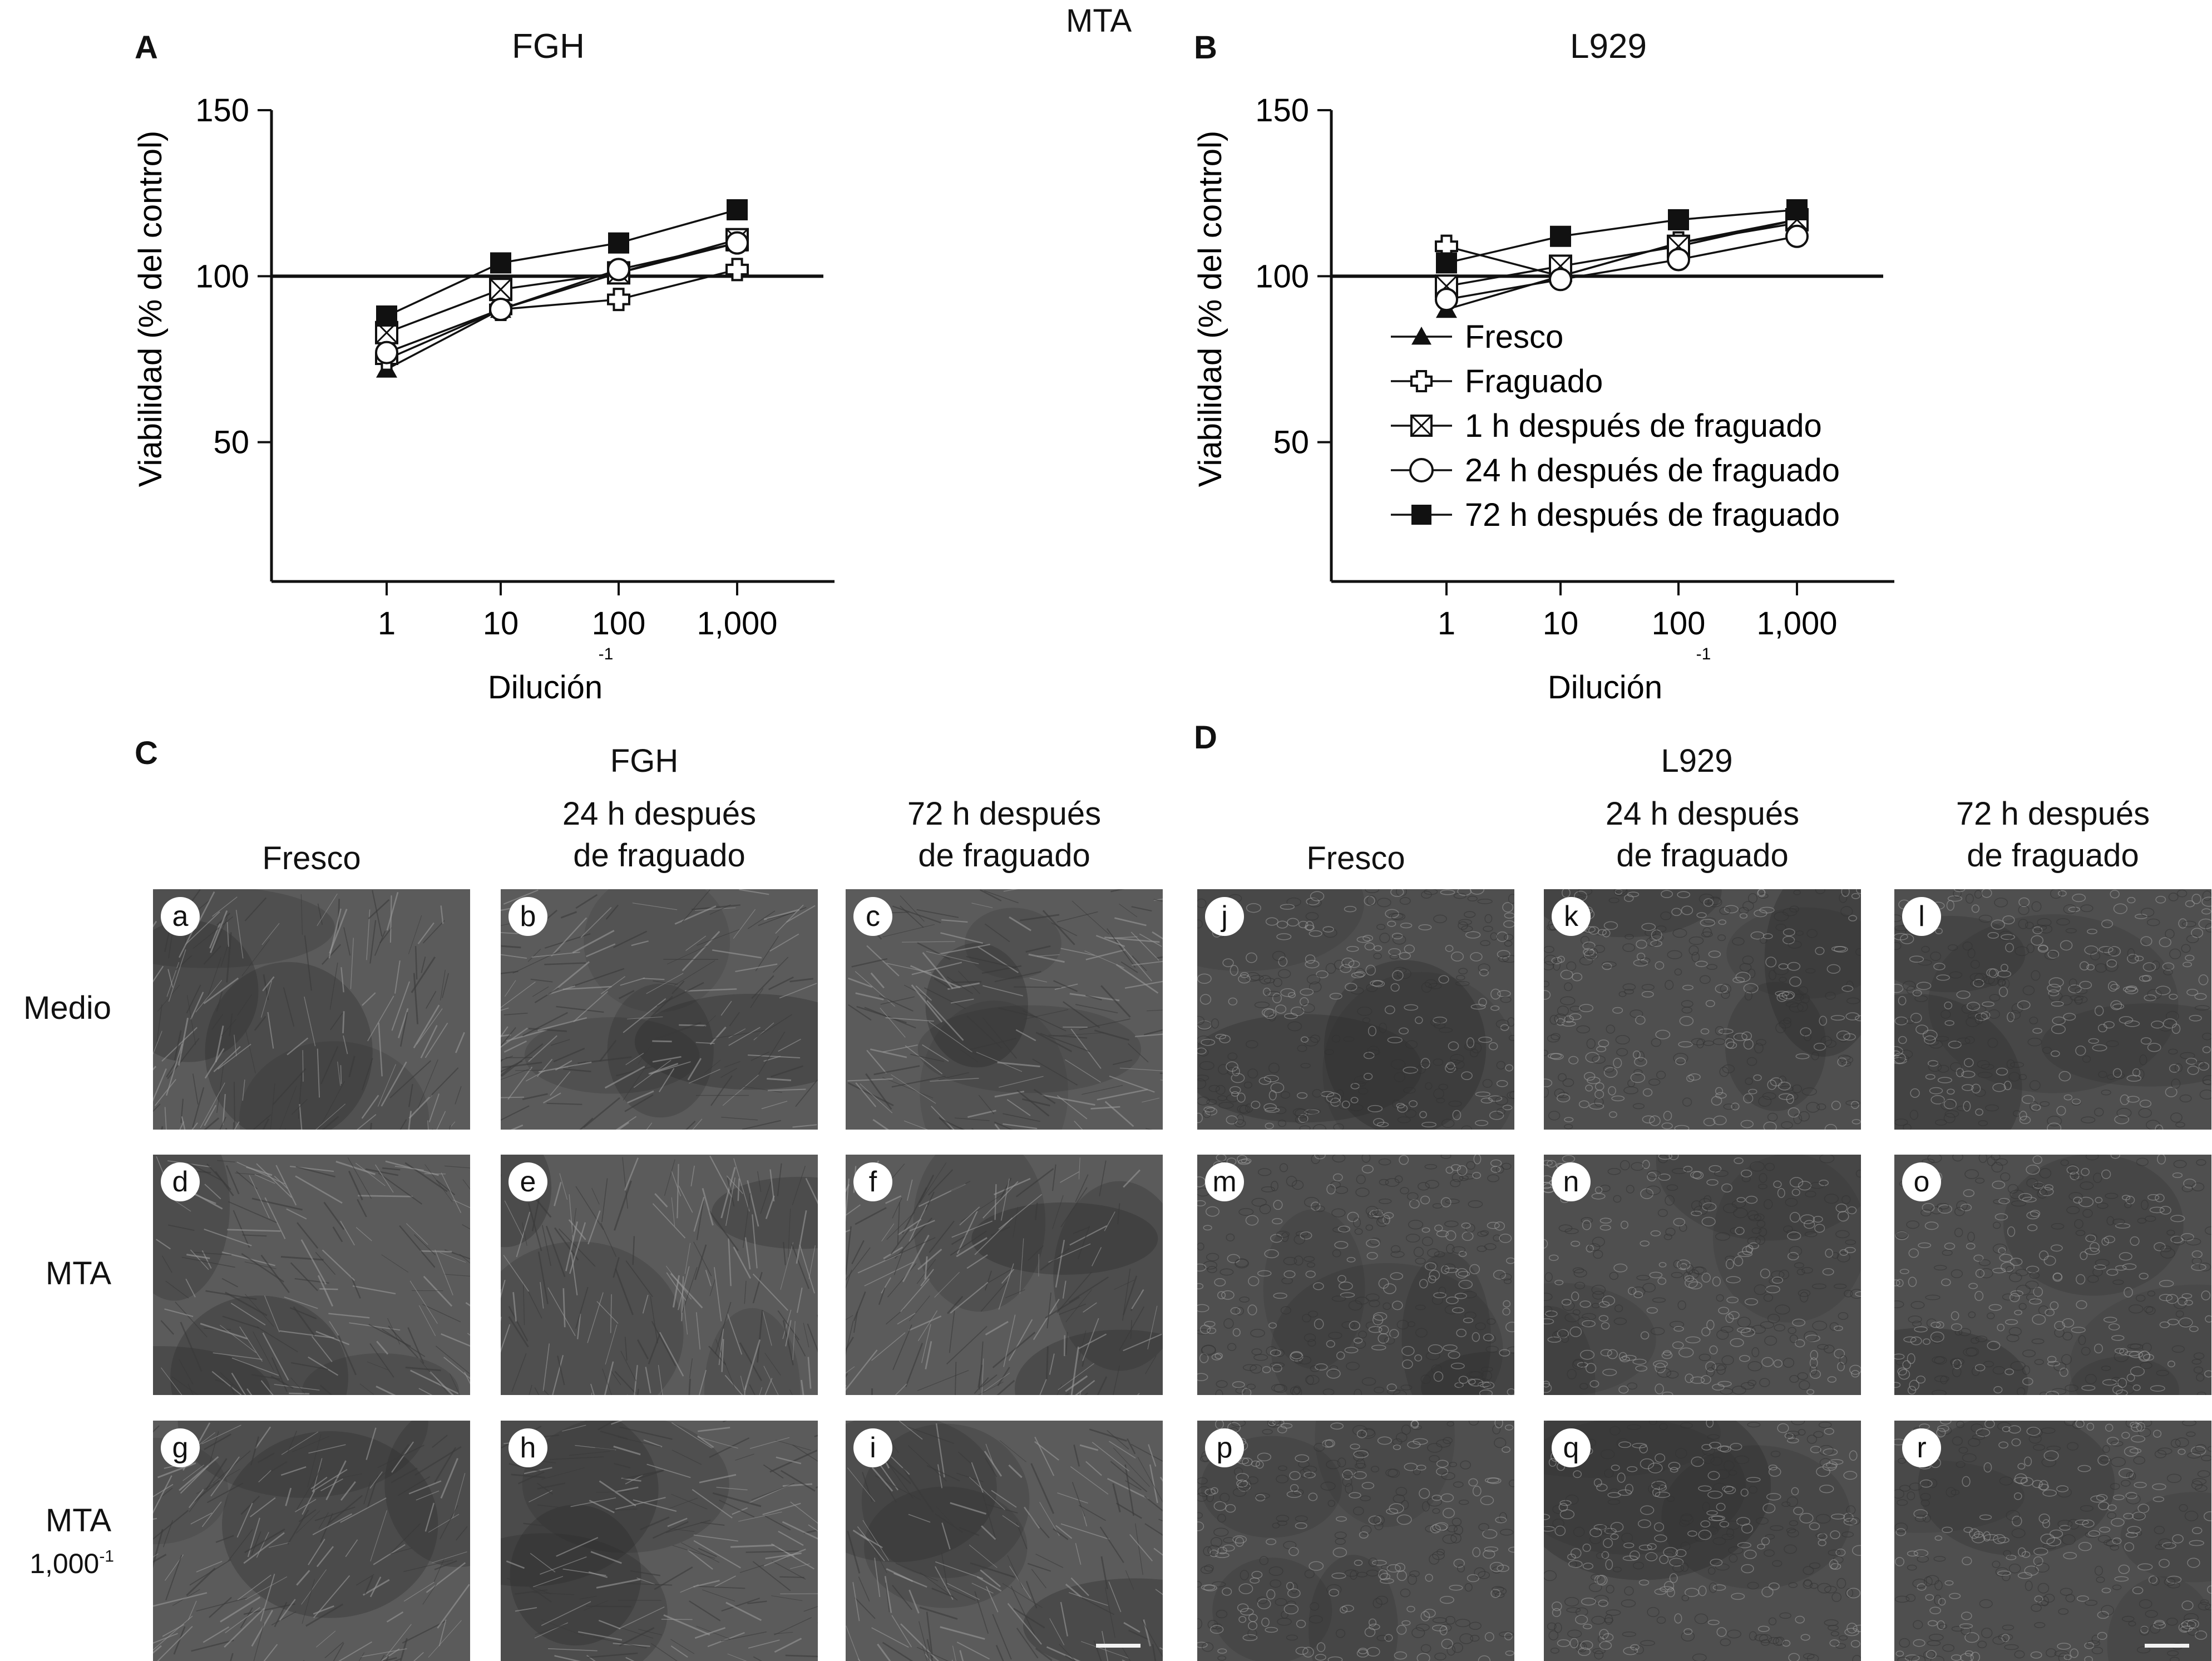  I want to click on micrograph-m: m, so click(1356, 1275).